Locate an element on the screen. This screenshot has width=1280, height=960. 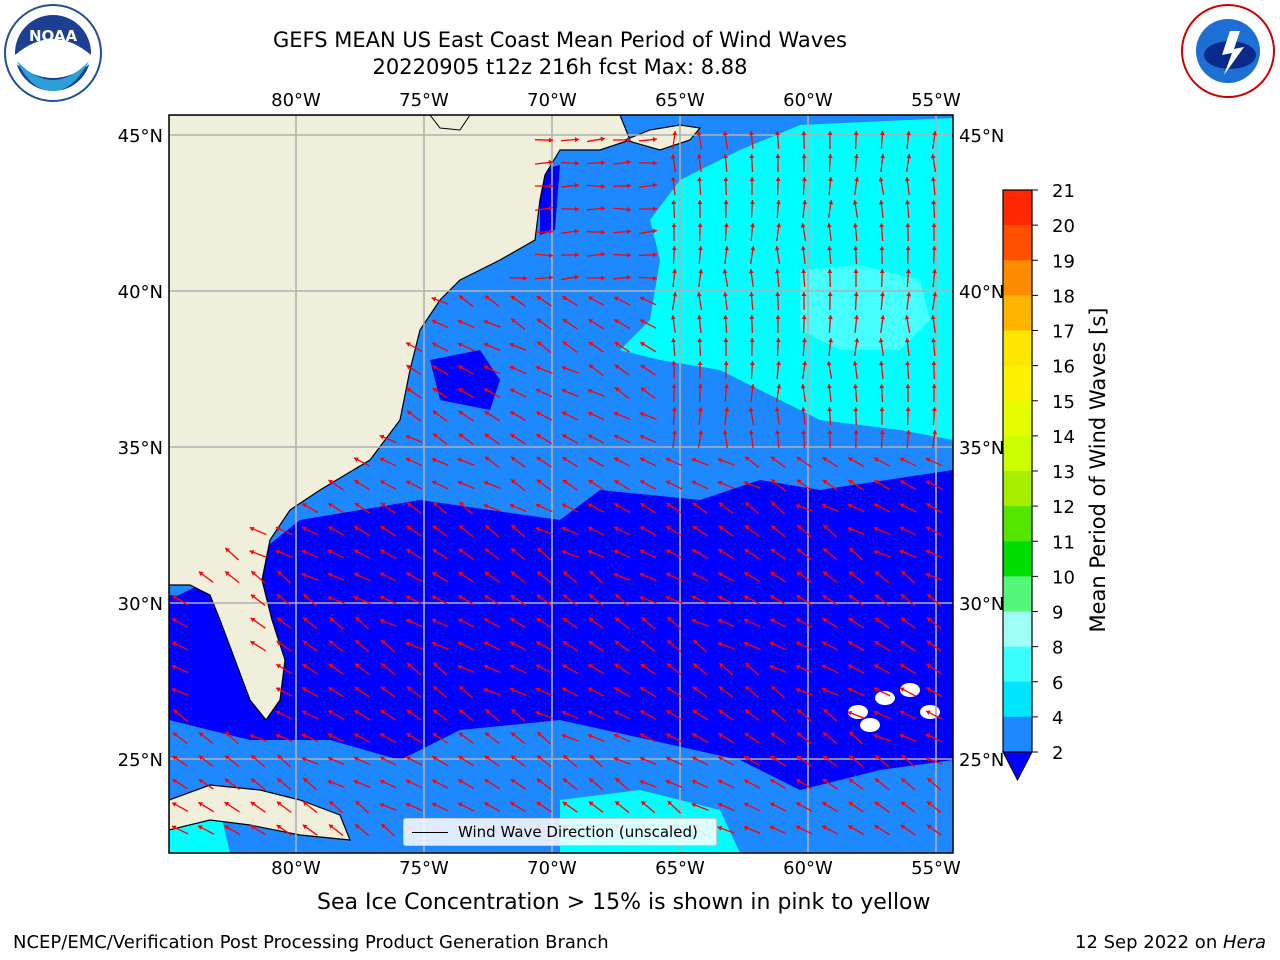
colorbar-tick-label: 15 is located at coordinates (1063, 402).